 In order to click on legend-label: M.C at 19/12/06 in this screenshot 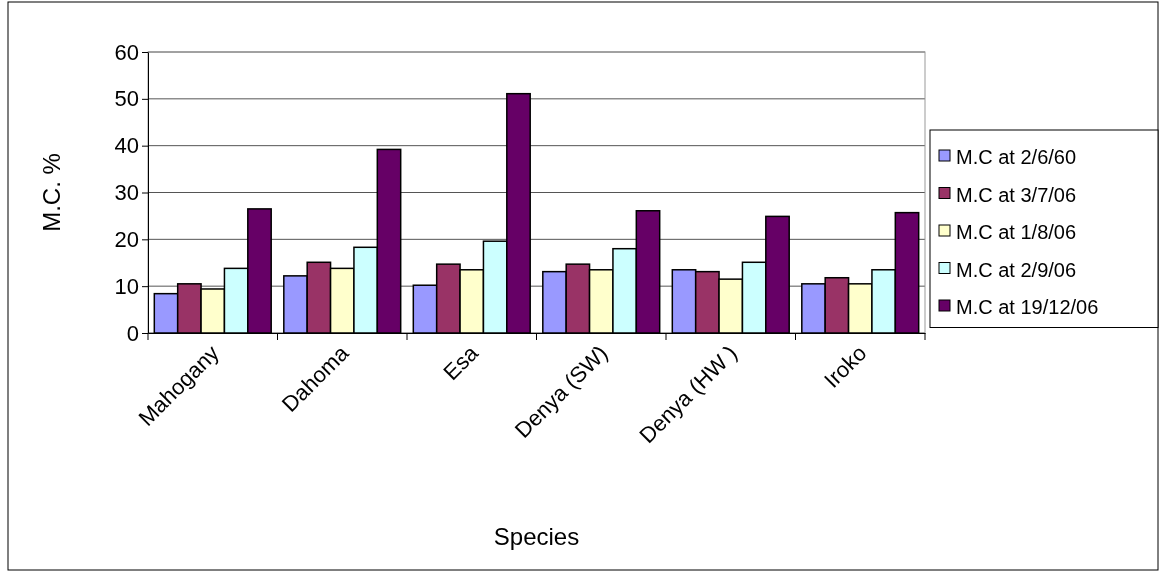, I will do `click(1027, 307)`.